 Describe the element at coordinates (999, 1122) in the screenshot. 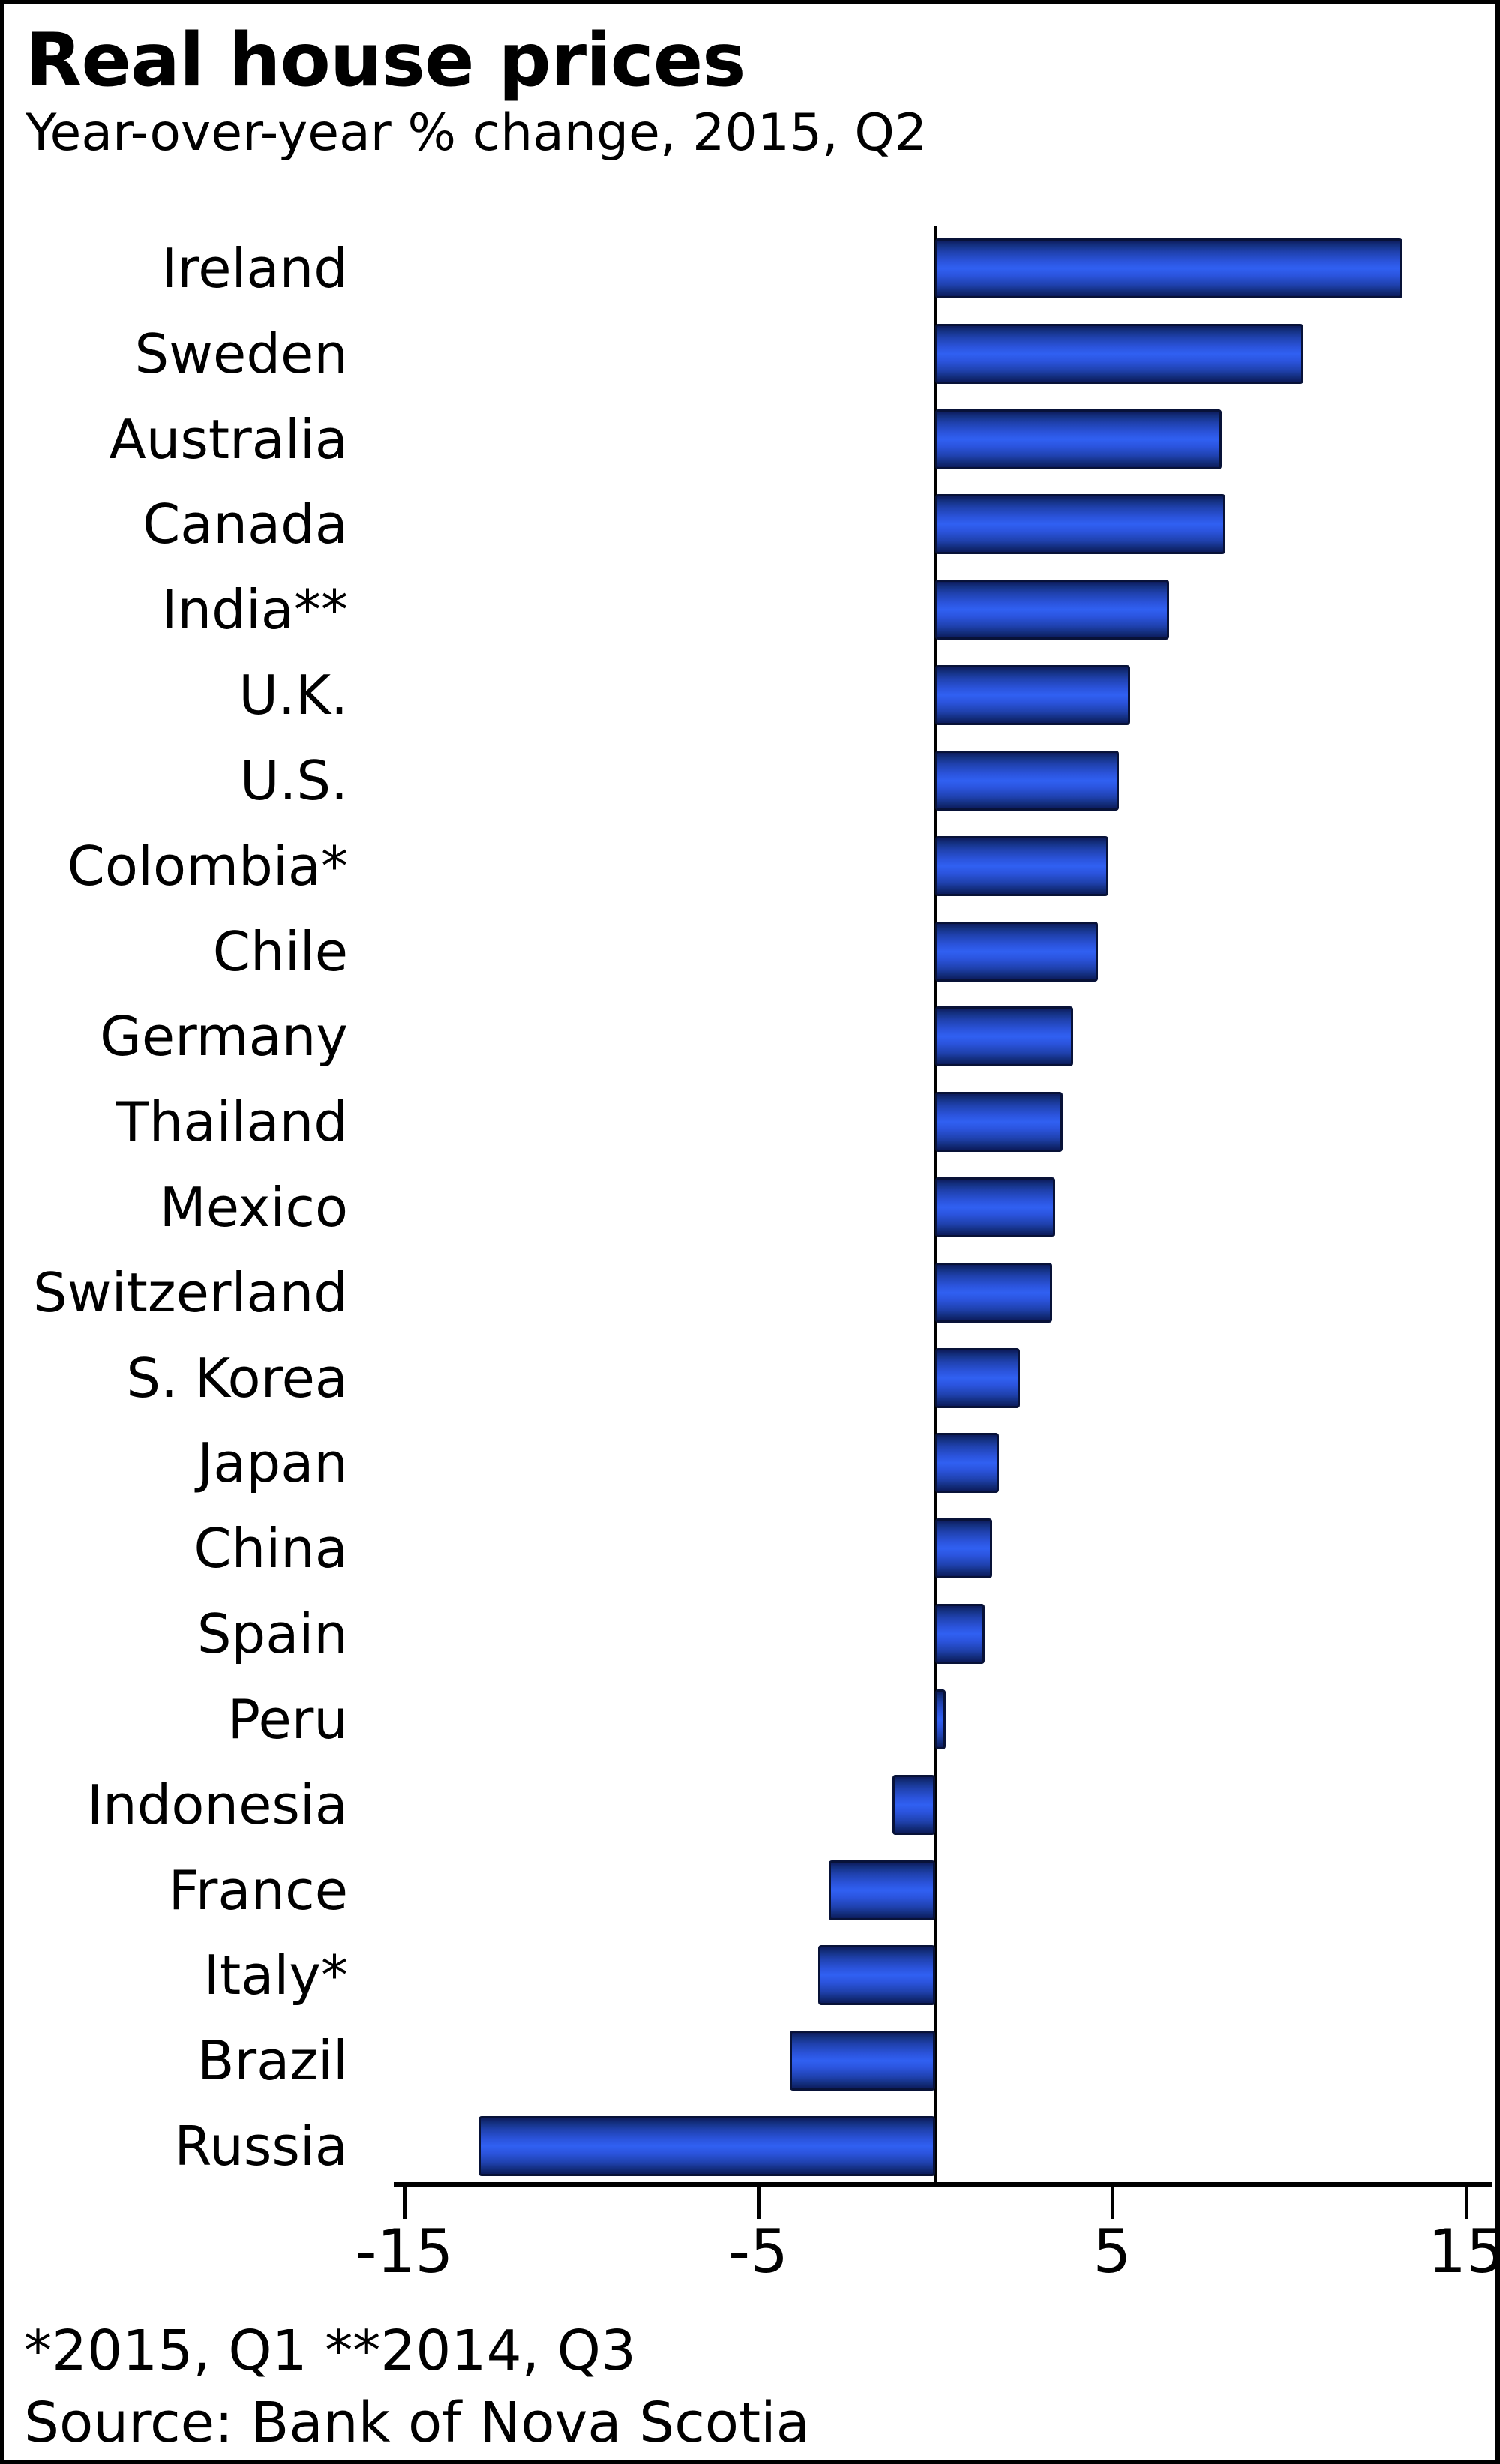

I see `bar-thailand` at that location.